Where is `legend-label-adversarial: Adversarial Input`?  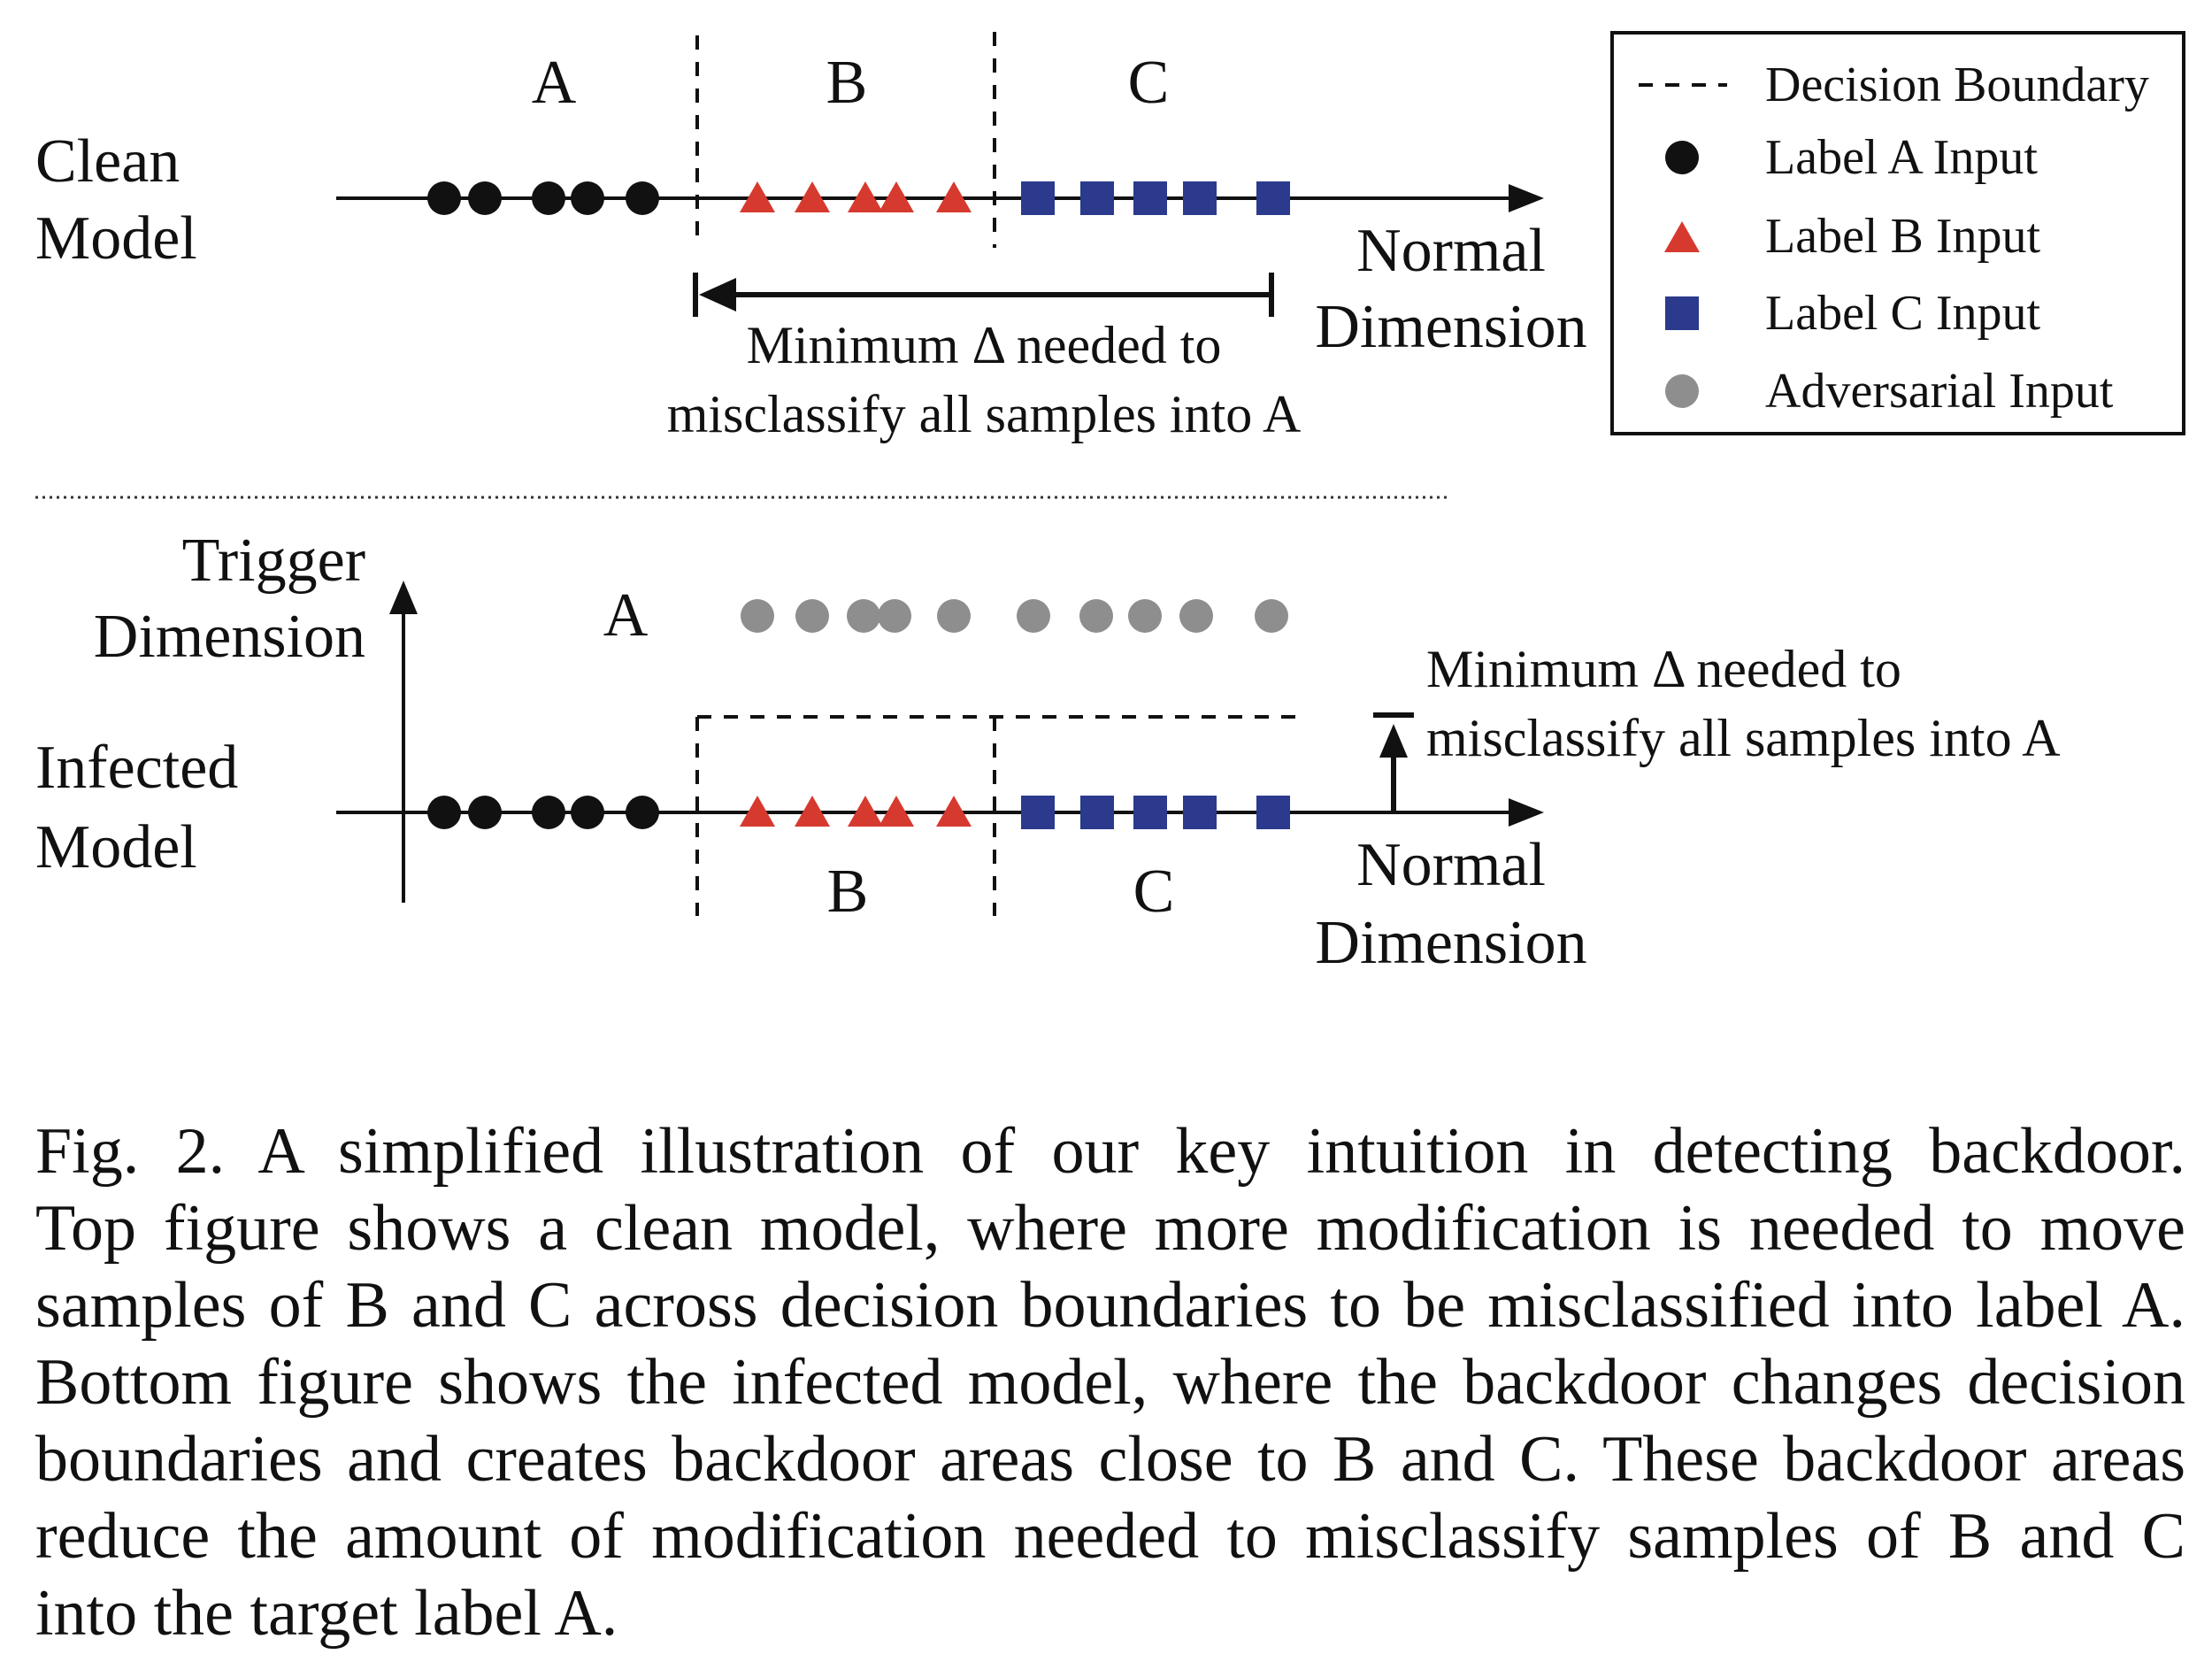 legend-label-adversarial: Adversarial Input is located at coordinates (1939, 391).